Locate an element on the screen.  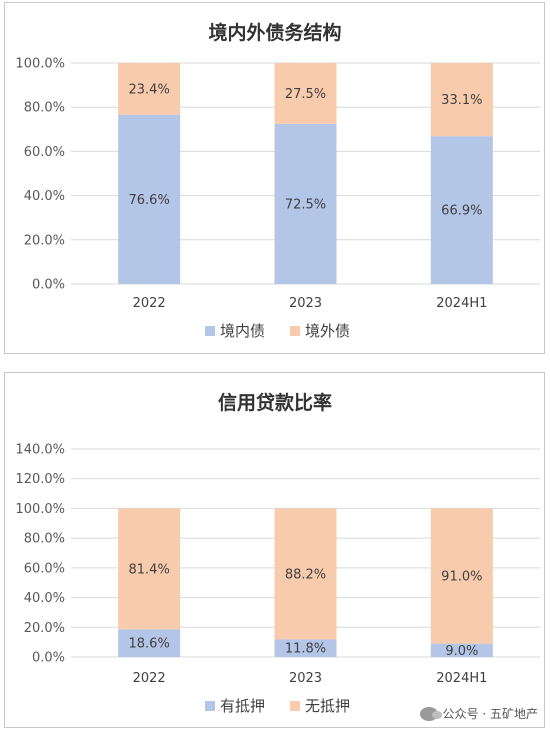
y-tick-label: 140.0% is located at coordinates (40, 450).